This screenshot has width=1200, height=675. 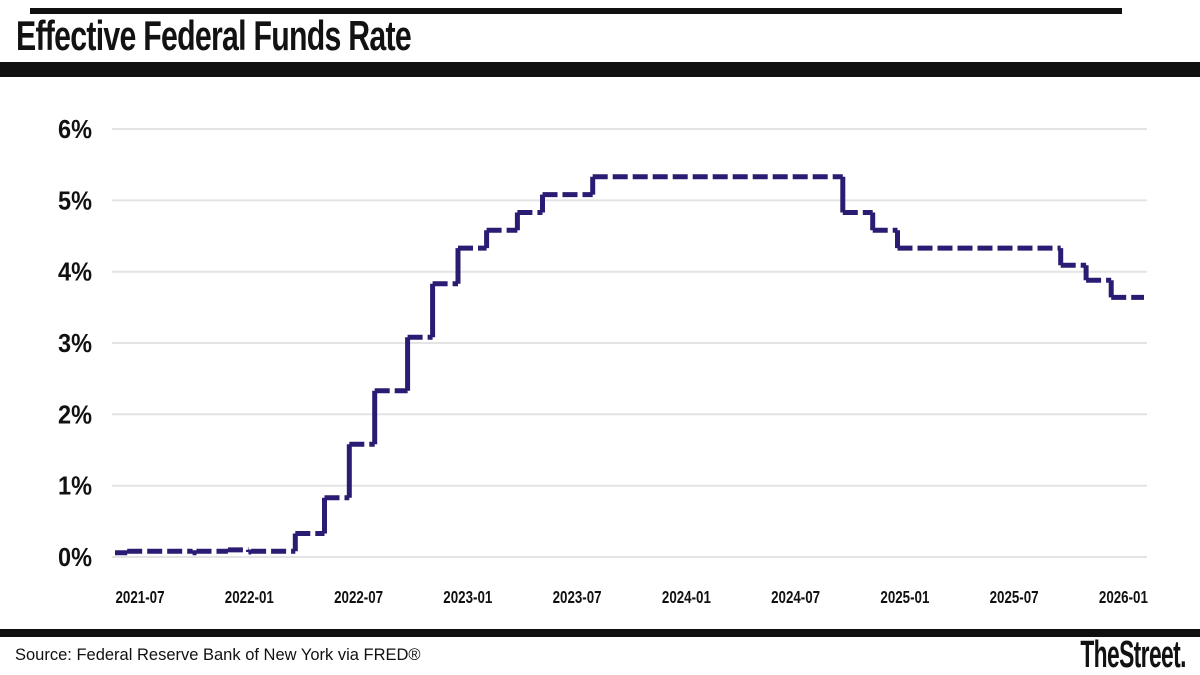 I want to click on y-tick-label: 6%, so click(x=75, y=129).